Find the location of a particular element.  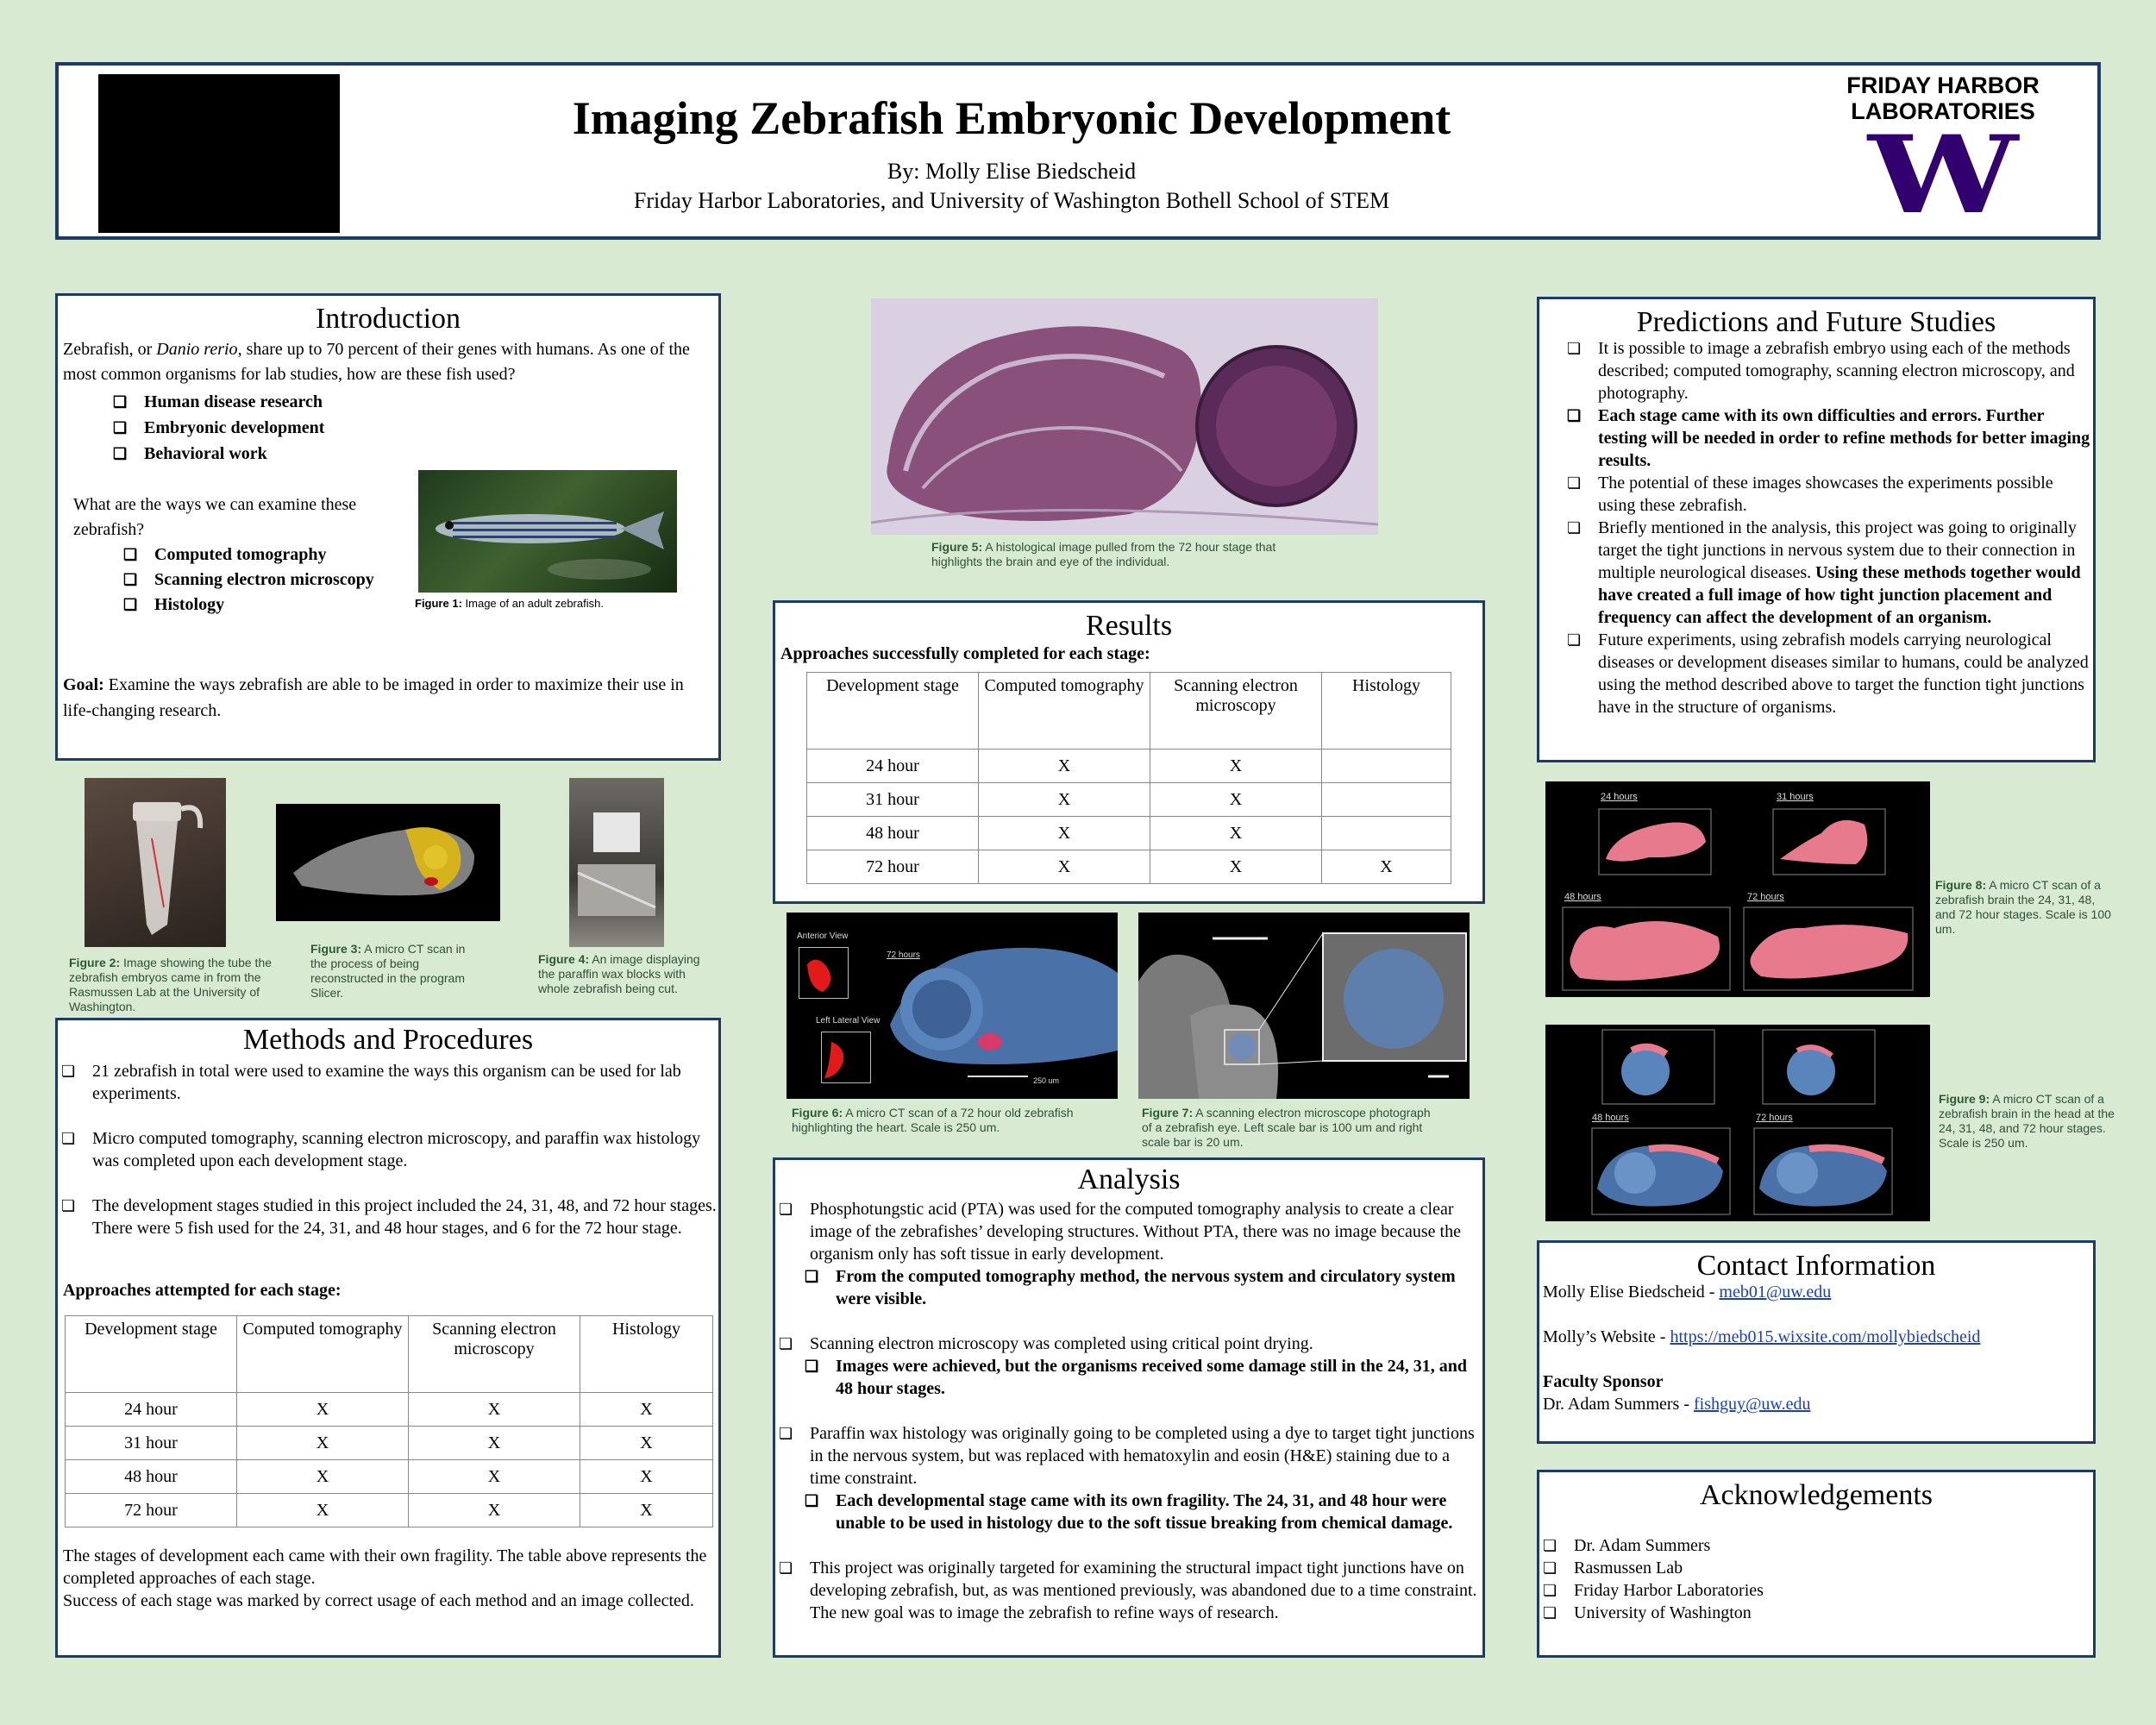

list-item: Scanning electron microscopy is located at coordinates (265, 581).